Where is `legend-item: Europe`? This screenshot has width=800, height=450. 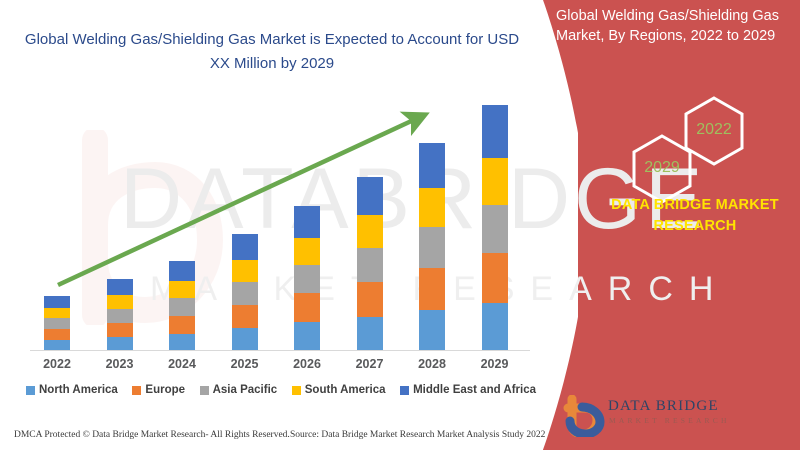
legend-item: Europe is located at coordinates (158, 390).